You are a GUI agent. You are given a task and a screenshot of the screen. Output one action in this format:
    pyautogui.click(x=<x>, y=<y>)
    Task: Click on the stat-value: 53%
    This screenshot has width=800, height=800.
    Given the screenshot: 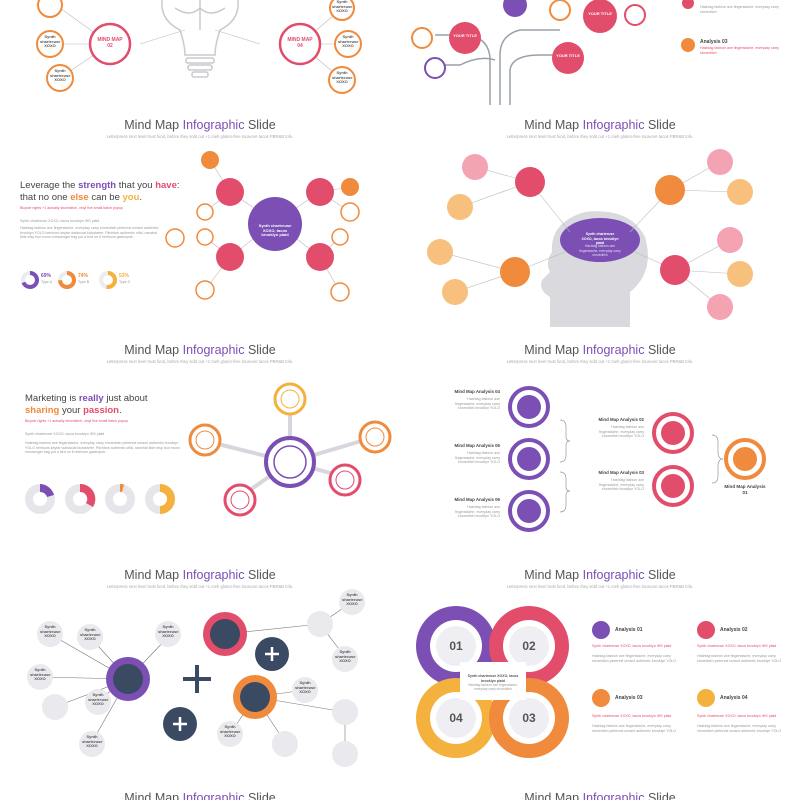 What is the action you would take?
    pyautogui.click(x=124, y=276)
    